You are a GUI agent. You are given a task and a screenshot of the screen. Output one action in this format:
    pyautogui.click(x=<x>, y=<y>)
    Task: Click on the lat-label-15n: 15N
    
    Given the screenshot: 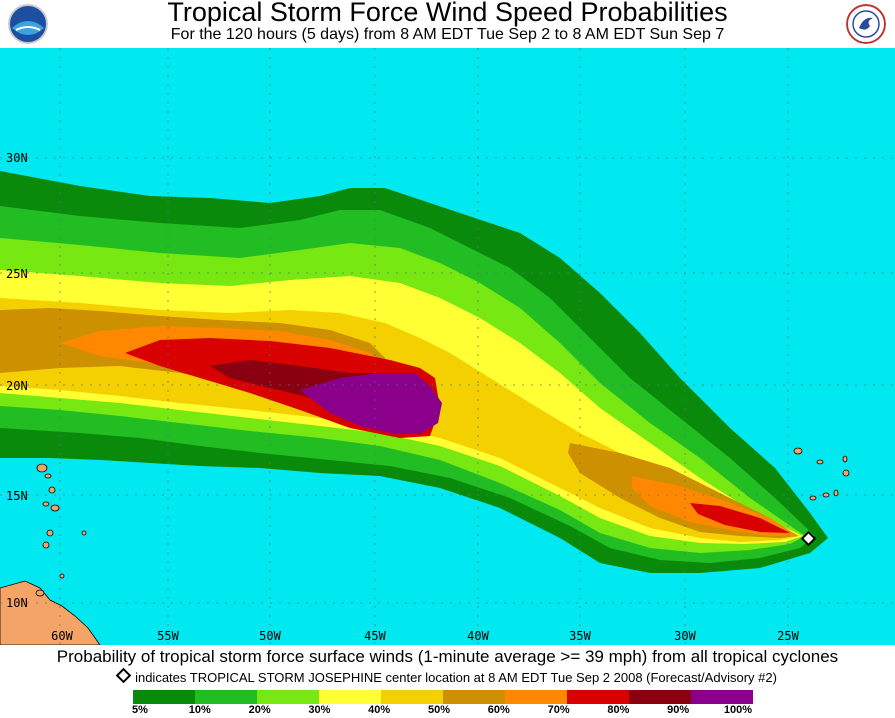 What is the action you would take?
    pyautogui.click(x=17, y=496)
    